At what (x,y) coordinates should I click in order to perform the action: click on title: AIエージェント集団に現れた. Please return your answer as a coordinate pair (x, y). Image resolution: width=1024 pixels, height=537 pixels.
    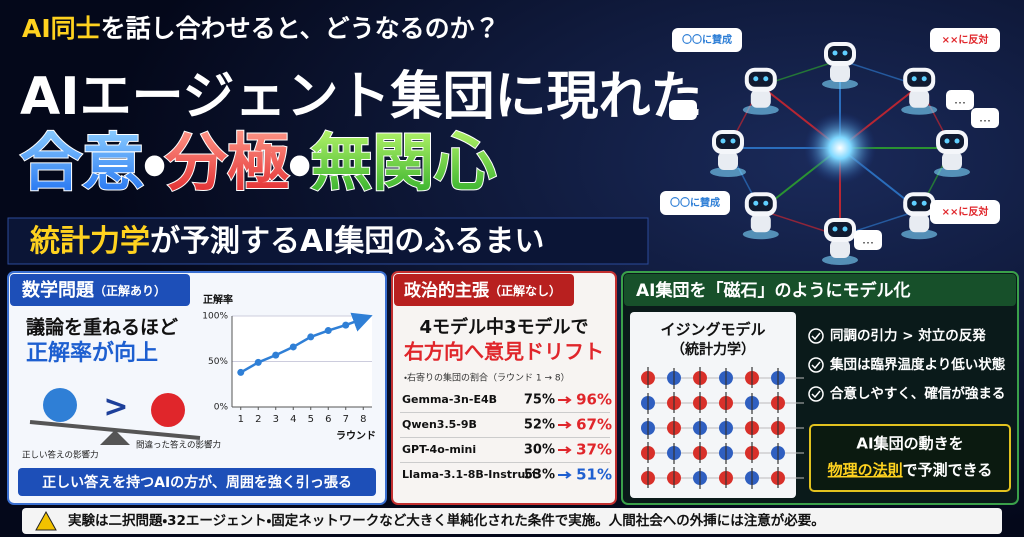
    Looking at the image, I should click on (361, 97).